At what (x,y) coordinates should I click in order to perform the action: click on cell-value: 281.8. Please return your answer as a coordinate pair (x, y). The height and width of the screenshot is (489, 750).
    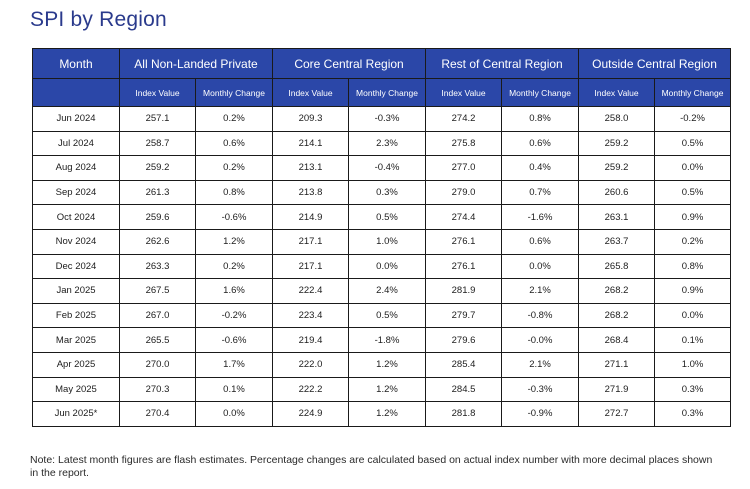
    Looking at the image, I should click on (464, 414).